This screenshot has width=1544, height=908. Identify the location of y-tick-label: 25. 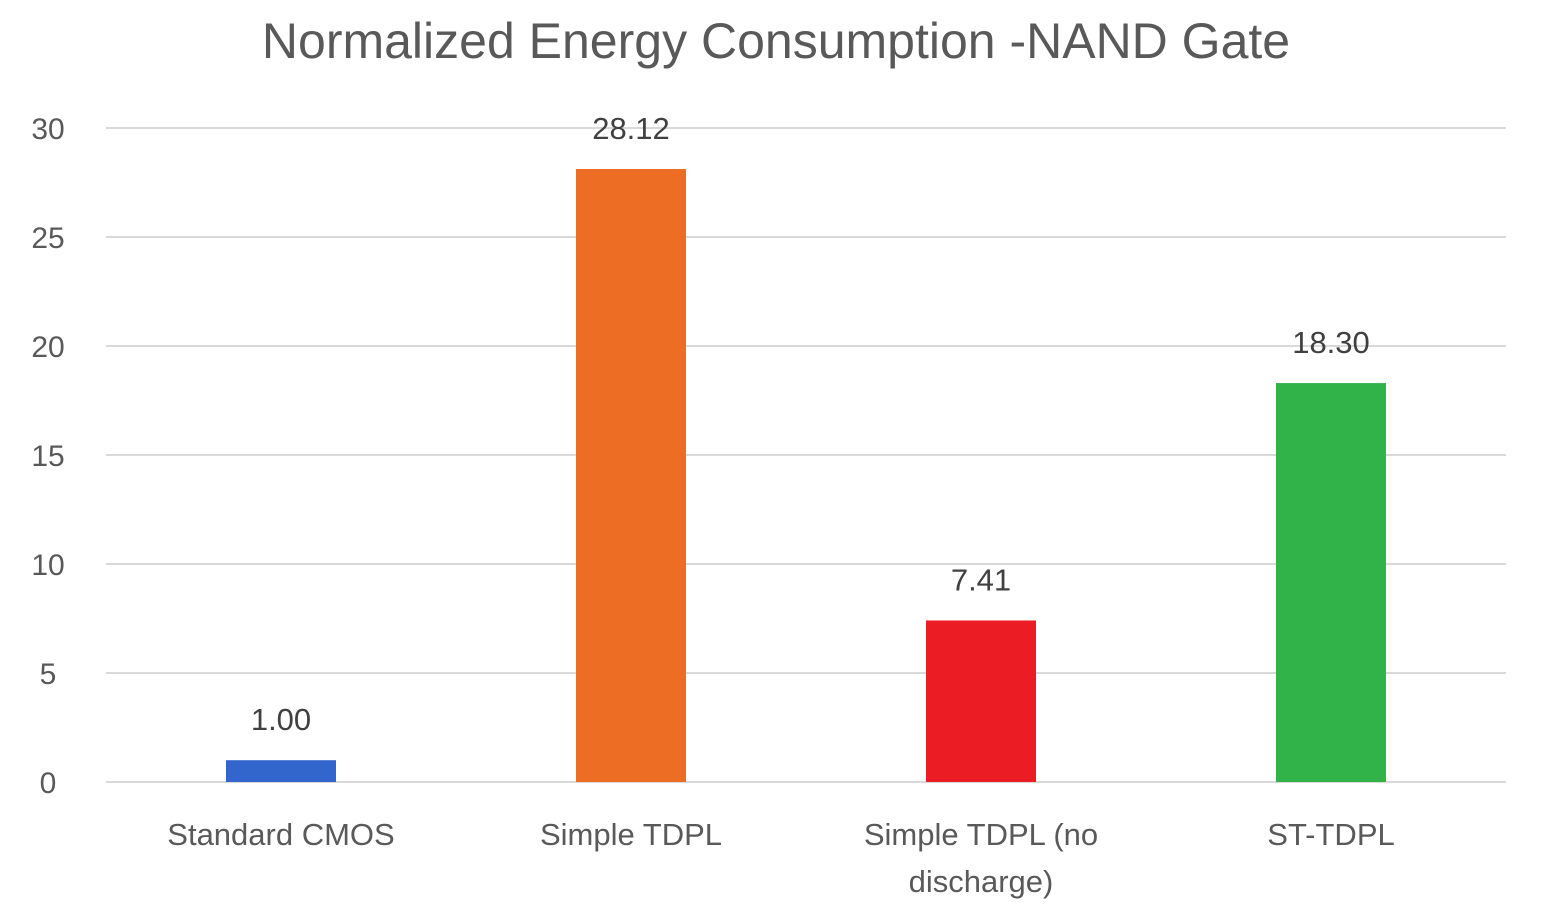
(47, 238).